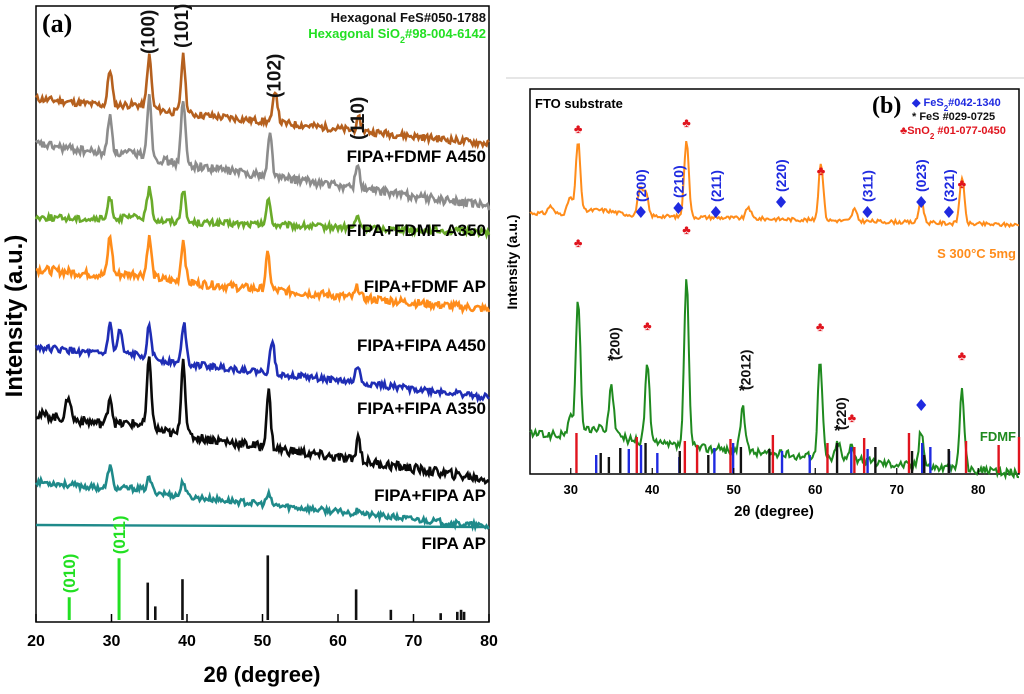  Describe the element at coordinates (841, 413) in the screenshot. I see `black-label-b-2: (220)` at that location.